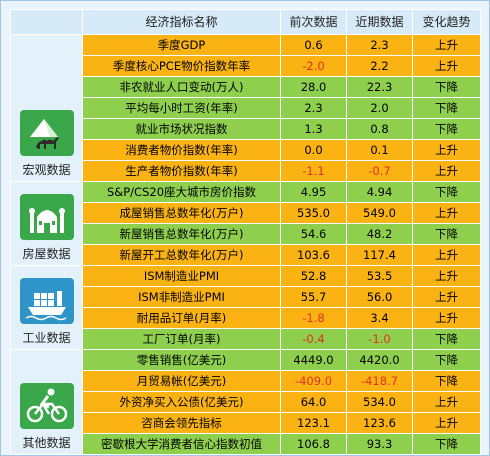 The width and height of the screenshot is (490, 456). I want to click on indicator-name: 生产者物价指数(年率), so click(181, 171).